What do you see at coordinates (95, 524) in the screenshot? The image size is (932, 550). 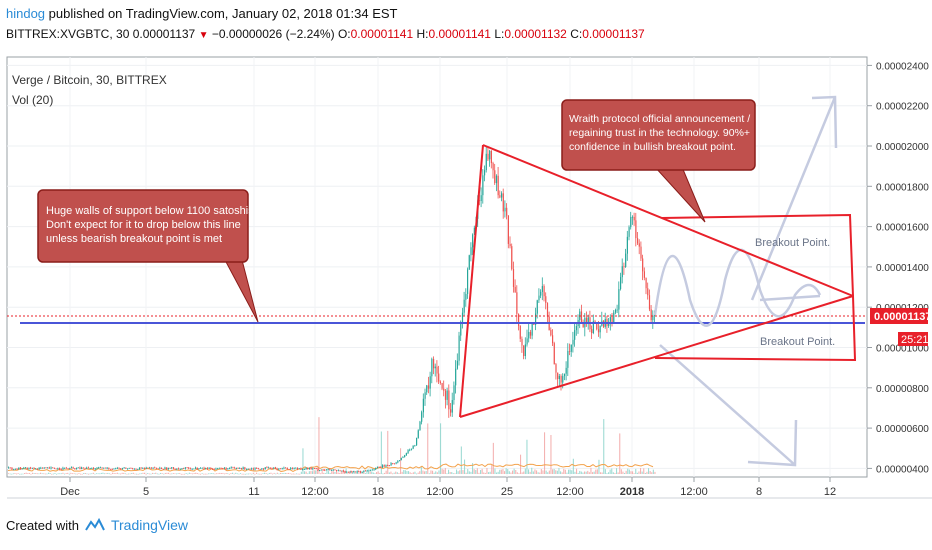 I see `tradingview-logo-icon` at bounding box center [95, 524].